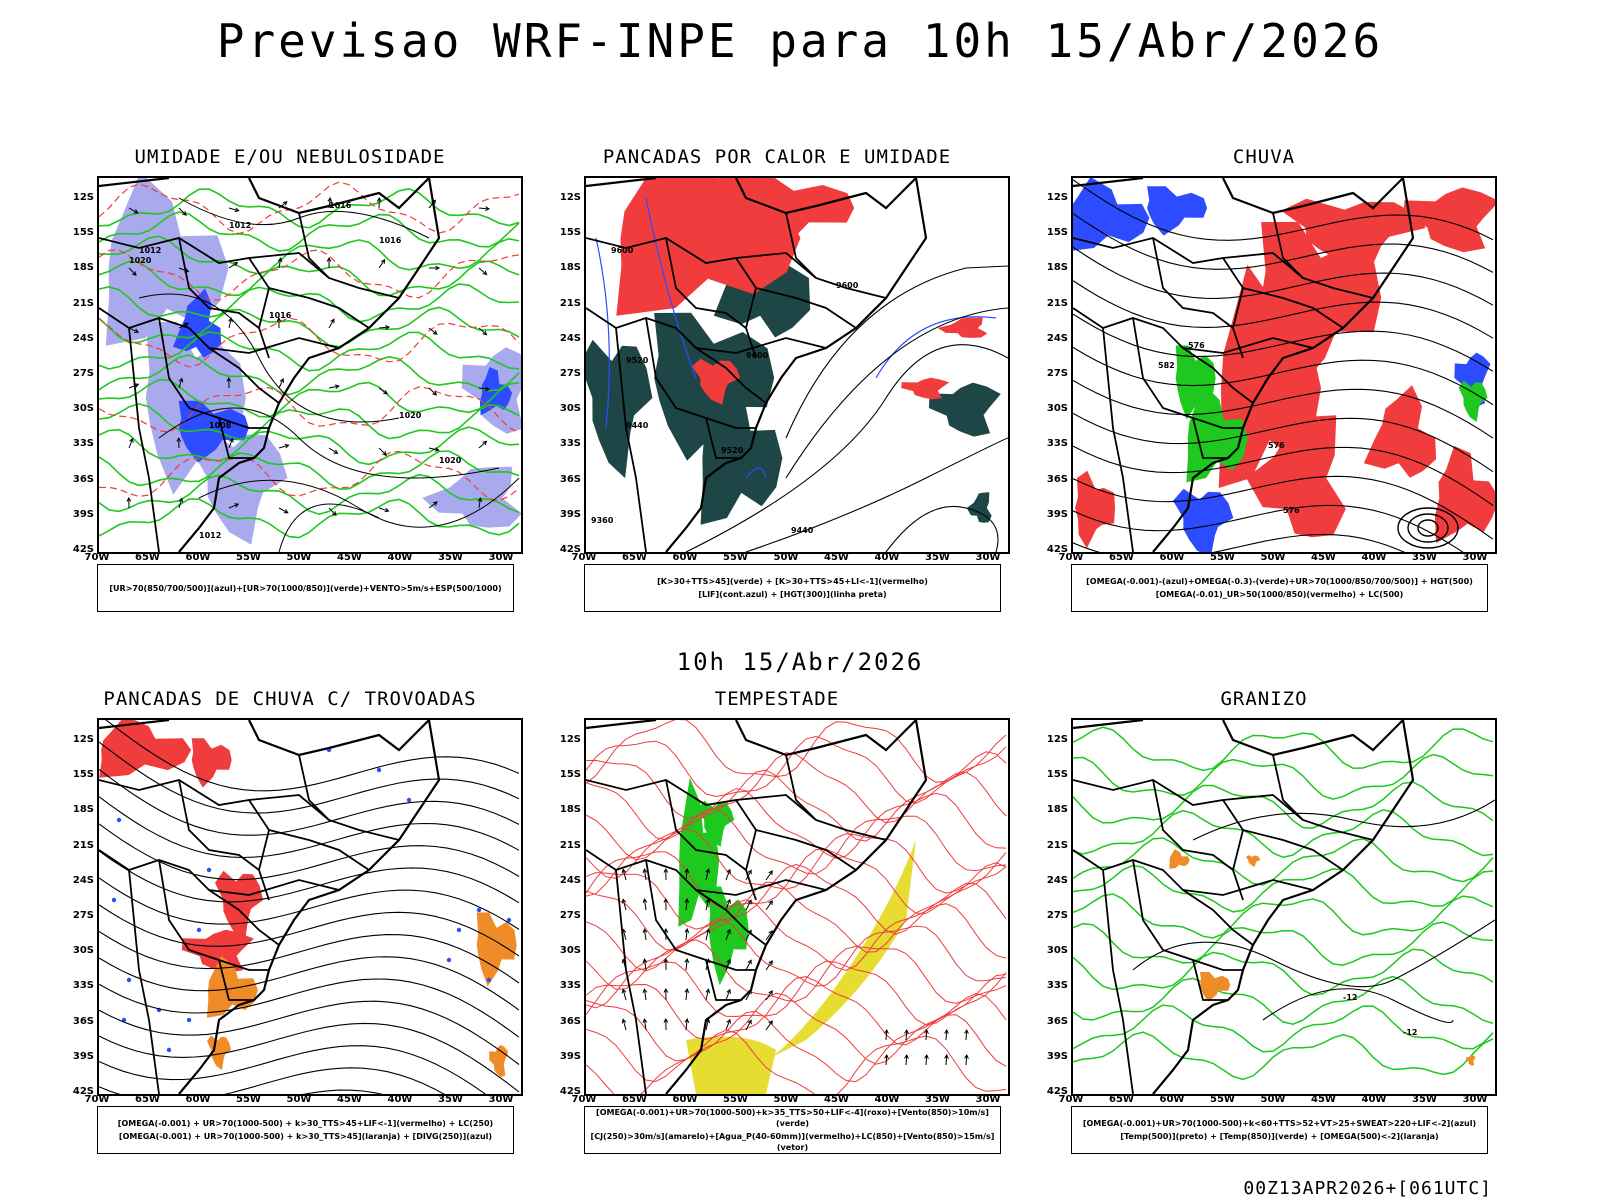 This screenshot has height=1200, width=1600. What do you see at coordinates (637, 425) in the screenshot?
I see `height-label: 9440` at bounding box center [637, 425].